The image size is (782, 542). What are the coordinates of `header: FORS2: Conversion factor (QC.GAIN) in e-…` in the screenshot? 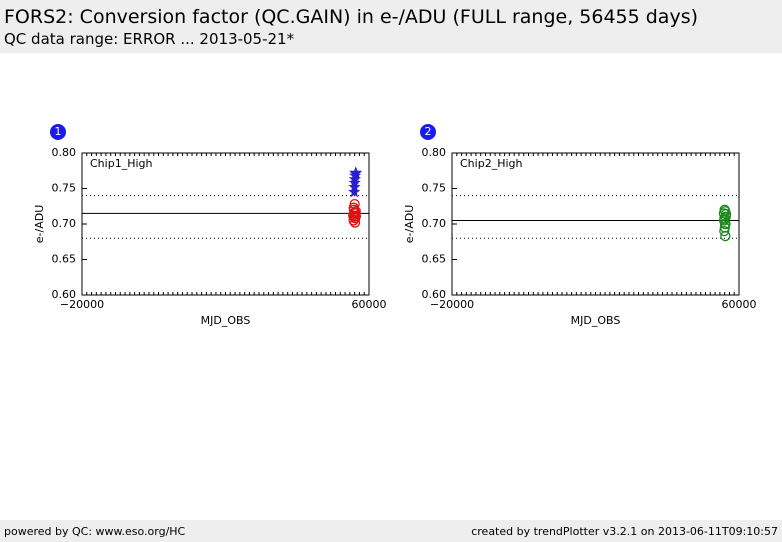 It's located at (391, 26).